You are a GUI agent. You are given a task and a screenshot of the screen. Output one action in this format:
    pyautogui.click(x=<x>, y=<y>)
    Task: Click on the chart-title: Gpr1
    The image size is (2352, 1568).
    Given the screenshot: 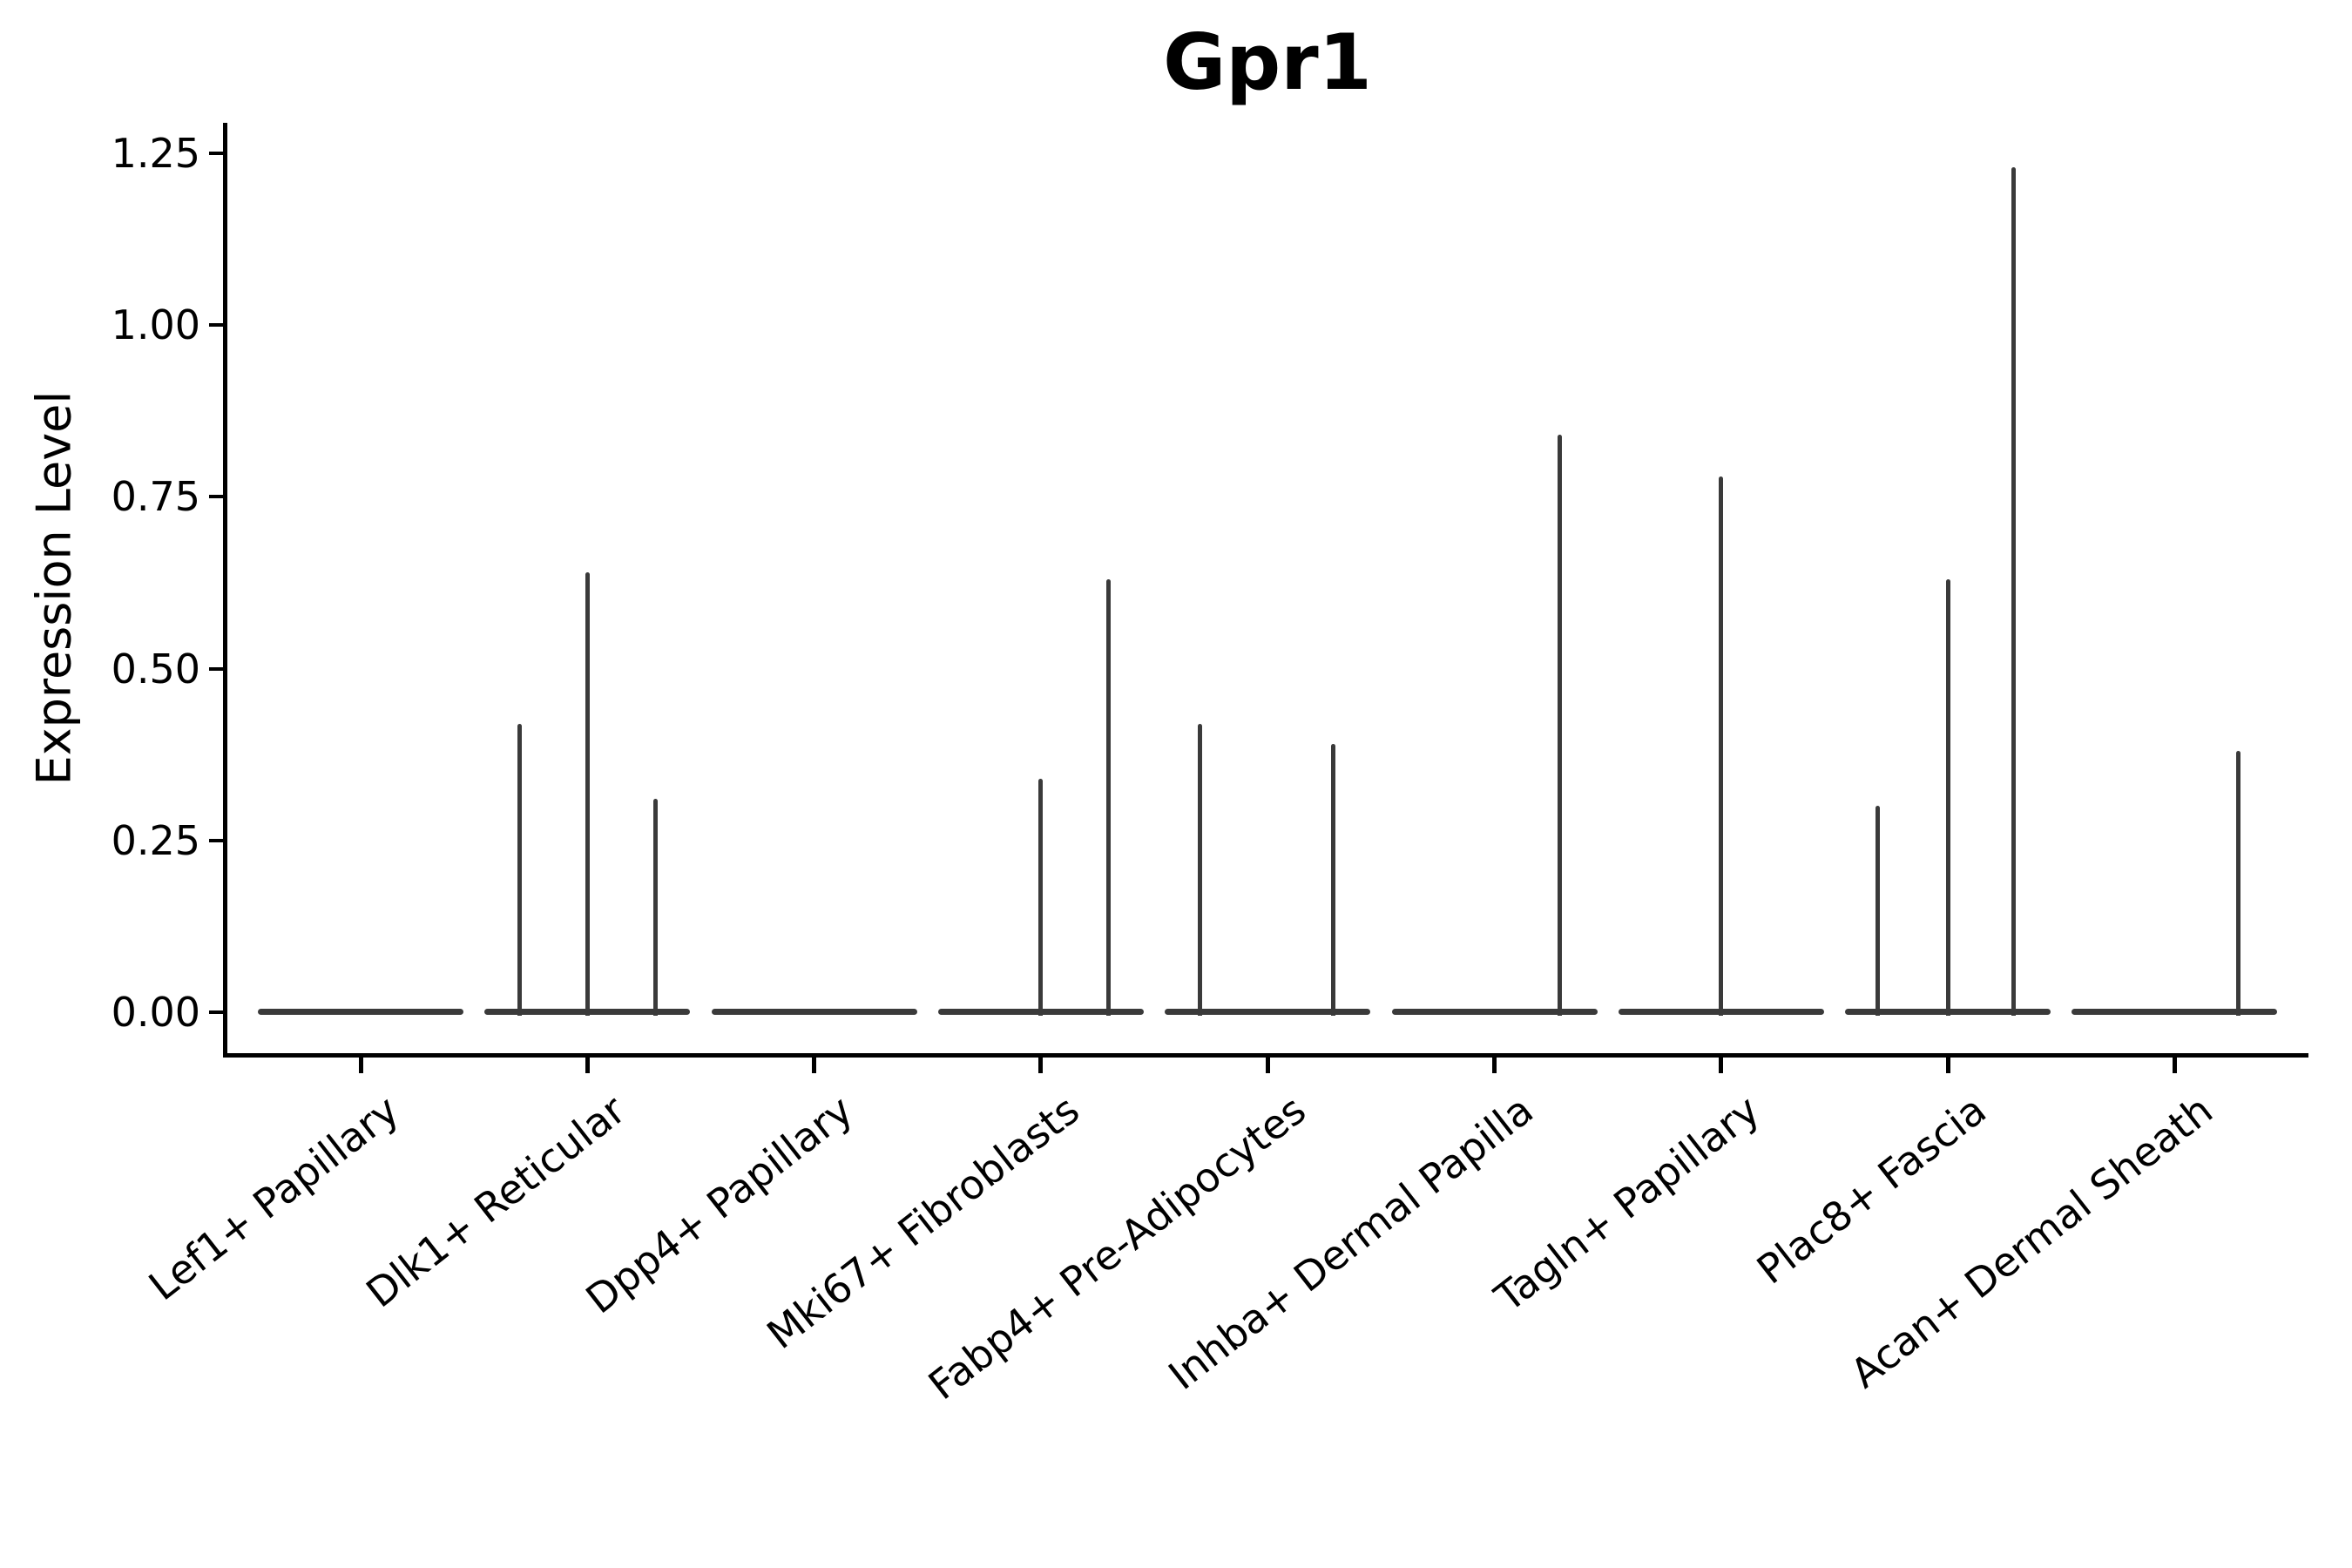 What is the action you would take?
    pyautogui.click(x=1267, y=62)
    